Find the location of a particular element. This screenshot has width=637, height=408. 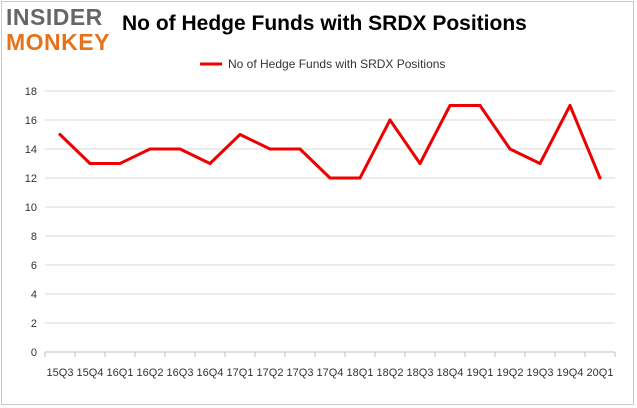

y-tick-label: 8 is located at coordinates (34, 237).